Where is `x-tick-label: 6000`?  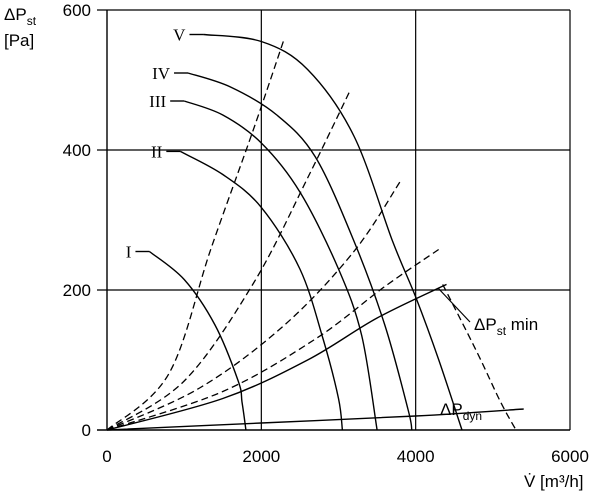 x-tick-label: 6000 is located at coordinates (570, 456).